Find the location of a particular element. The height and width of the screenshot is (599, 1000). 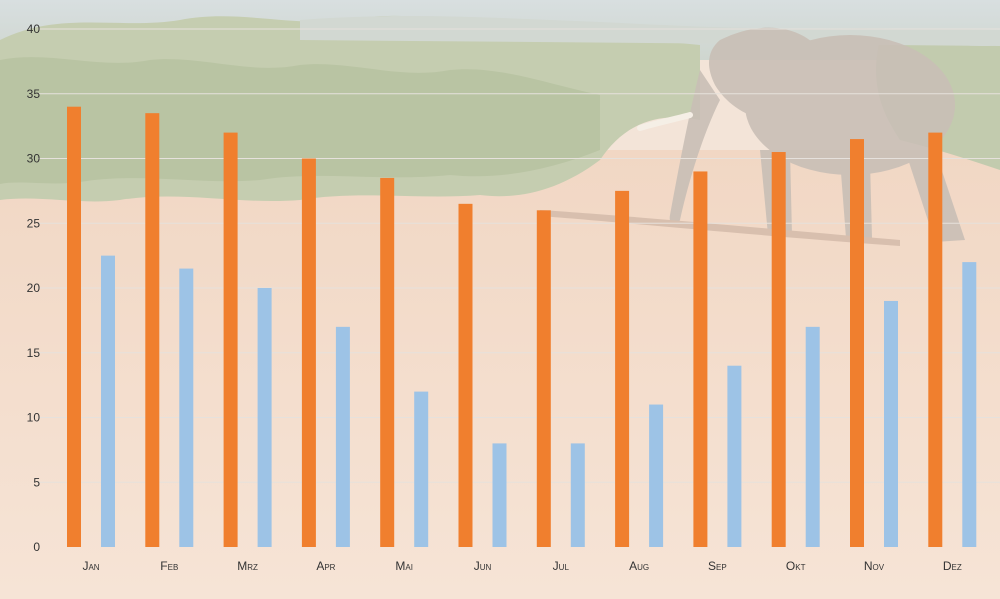

x-axis-category-labels: Jan Feb Mrz Apr Mai Jun Jul Aug Sep Okt Nov Dez is located at coordinates (521, 566).